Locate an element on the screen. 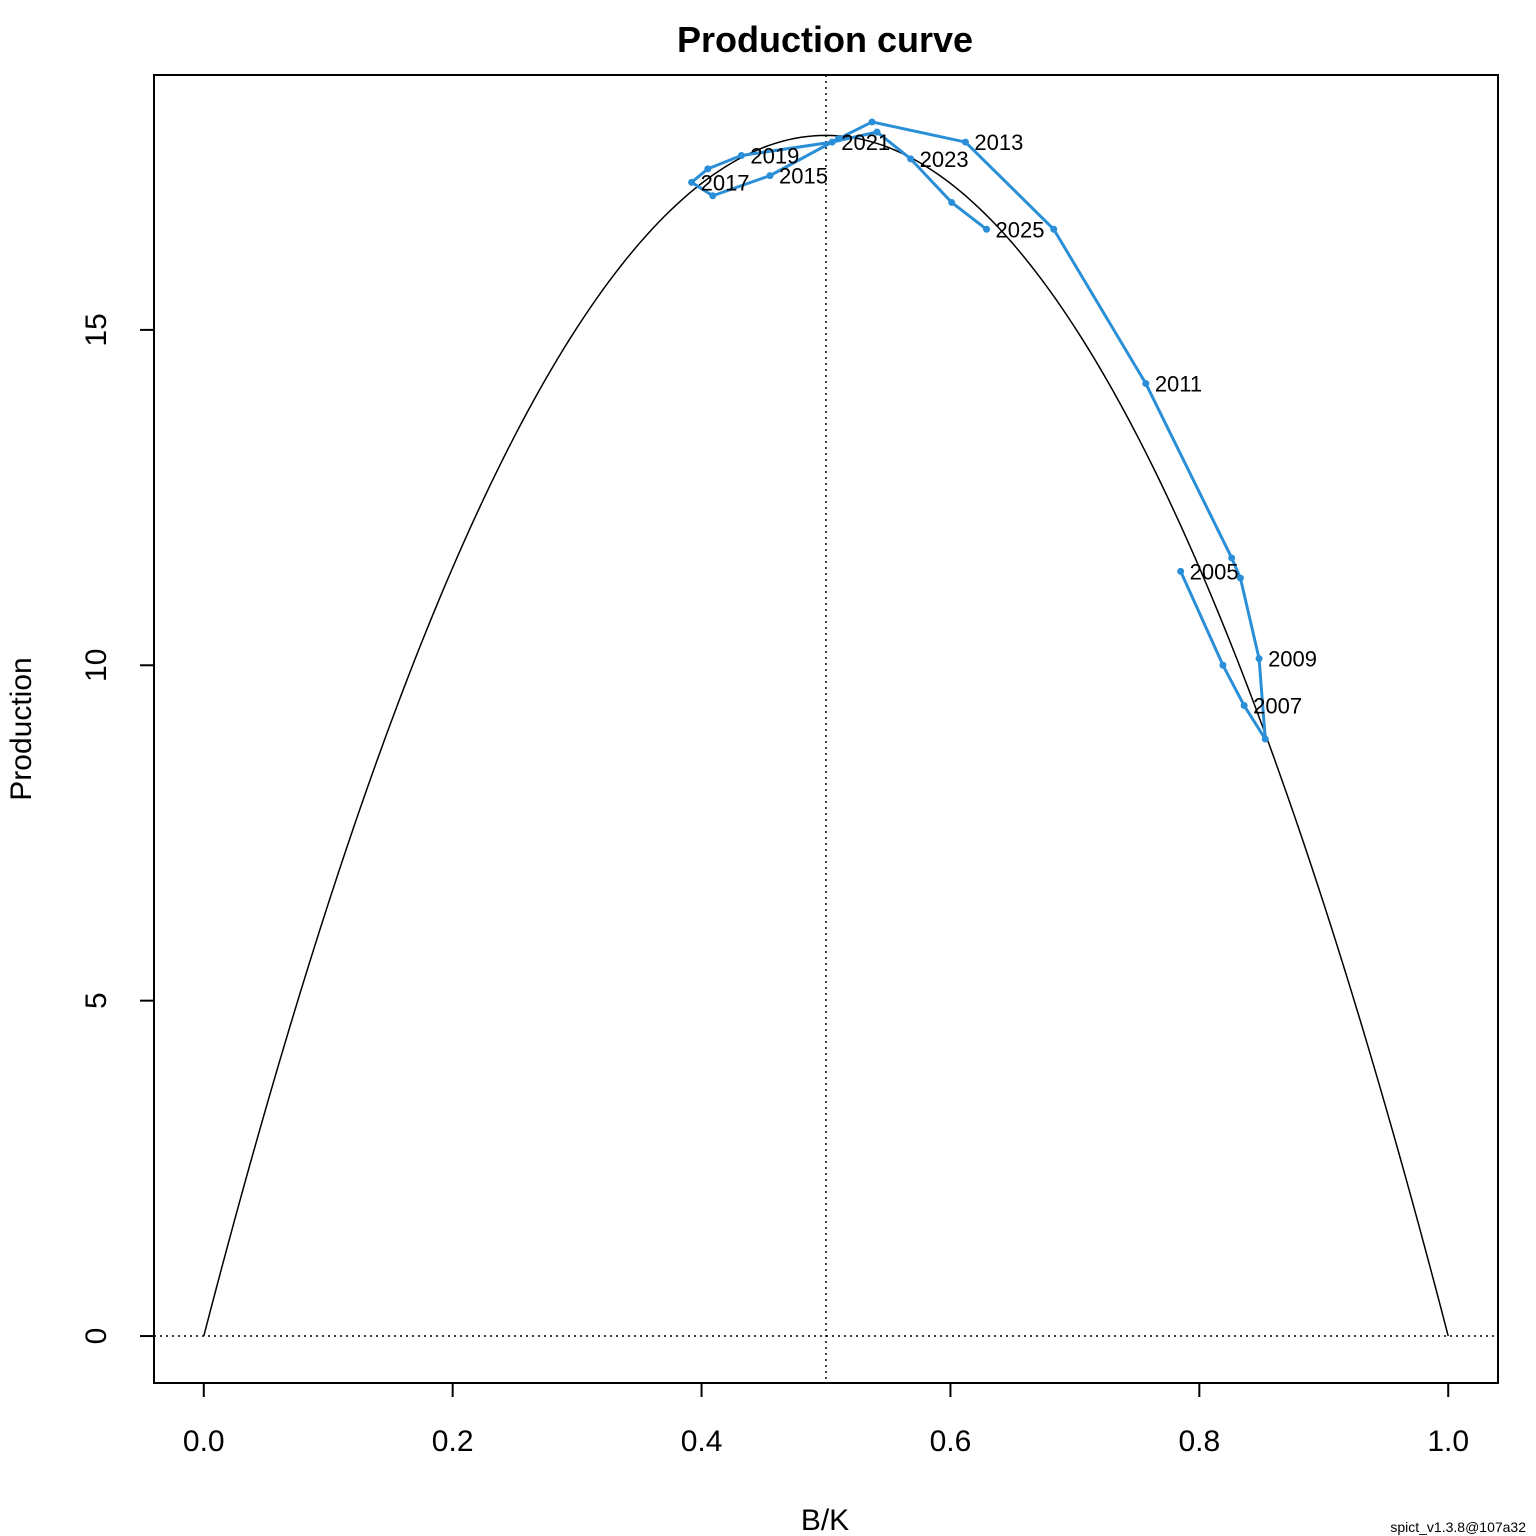 The width and height of the screenshot is (1536, 1536). year-label-2007: 2007 is located at coordinates (1277, 706).